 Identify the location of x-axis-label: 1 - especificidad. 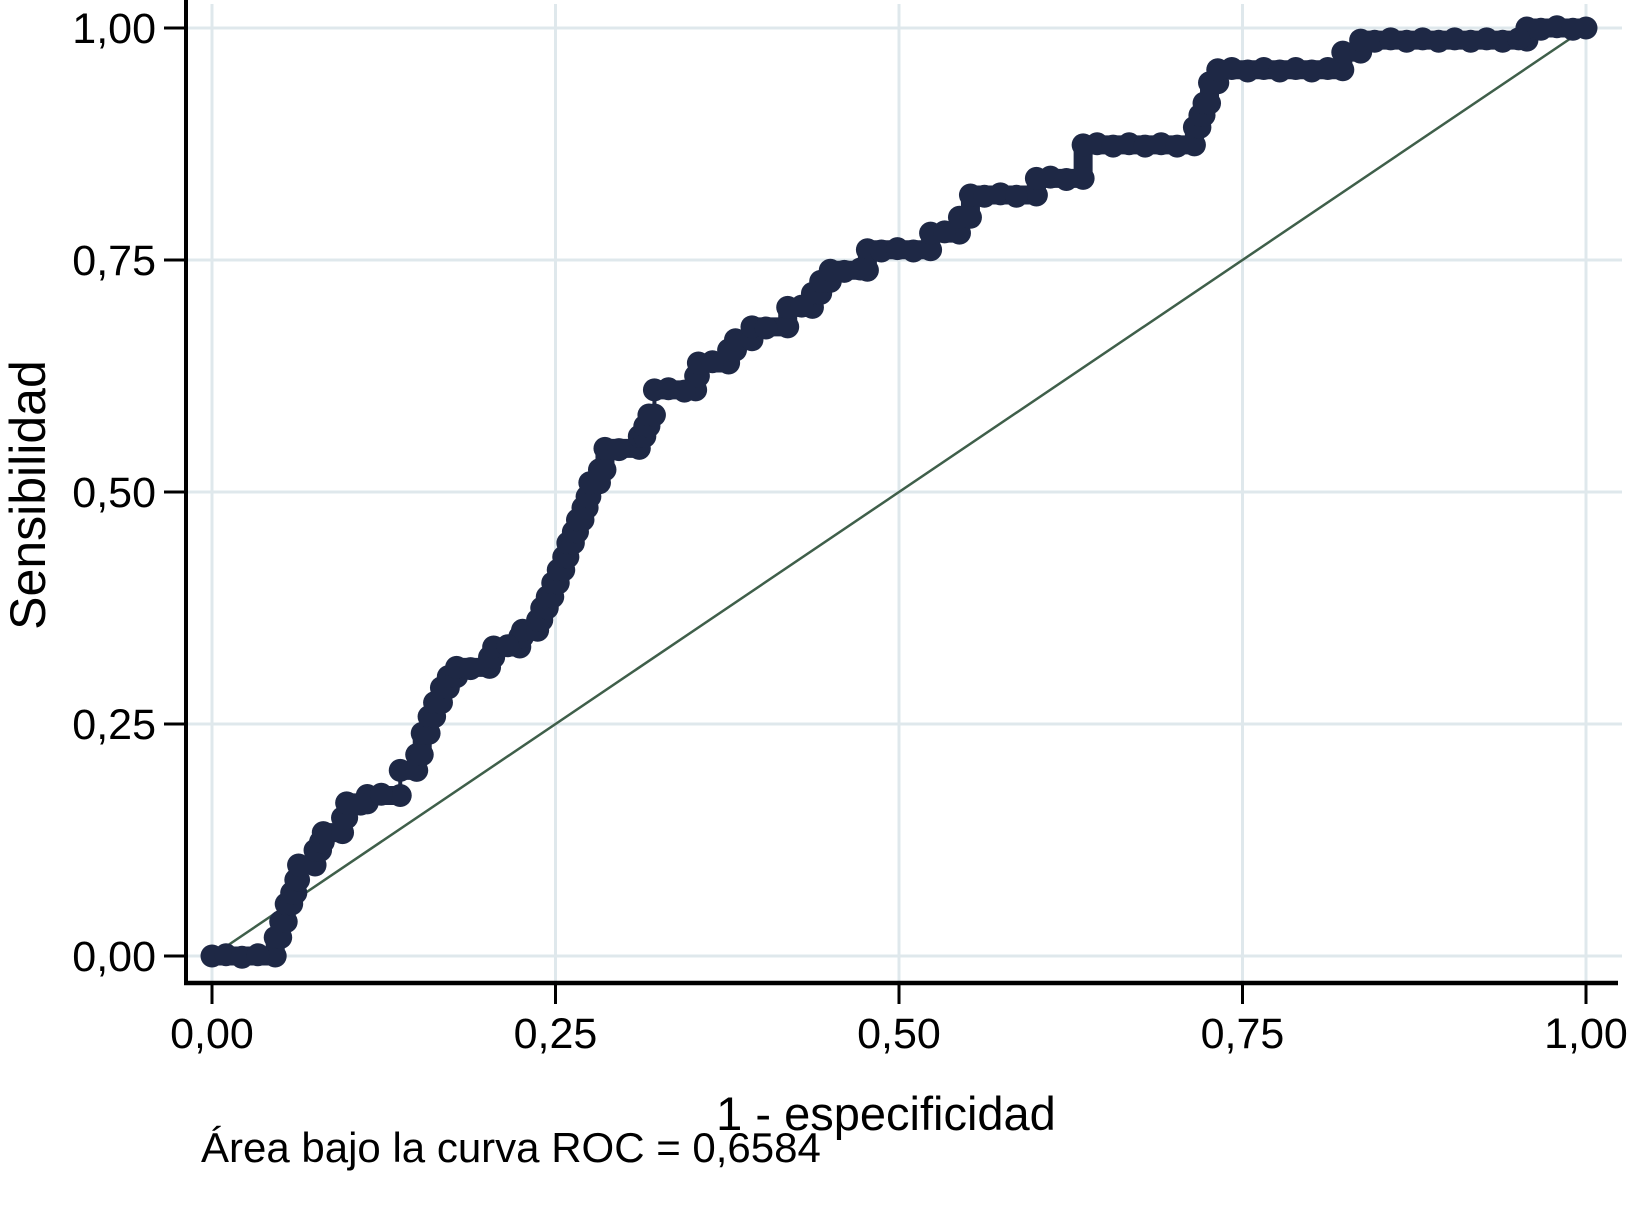
(886, 1113).